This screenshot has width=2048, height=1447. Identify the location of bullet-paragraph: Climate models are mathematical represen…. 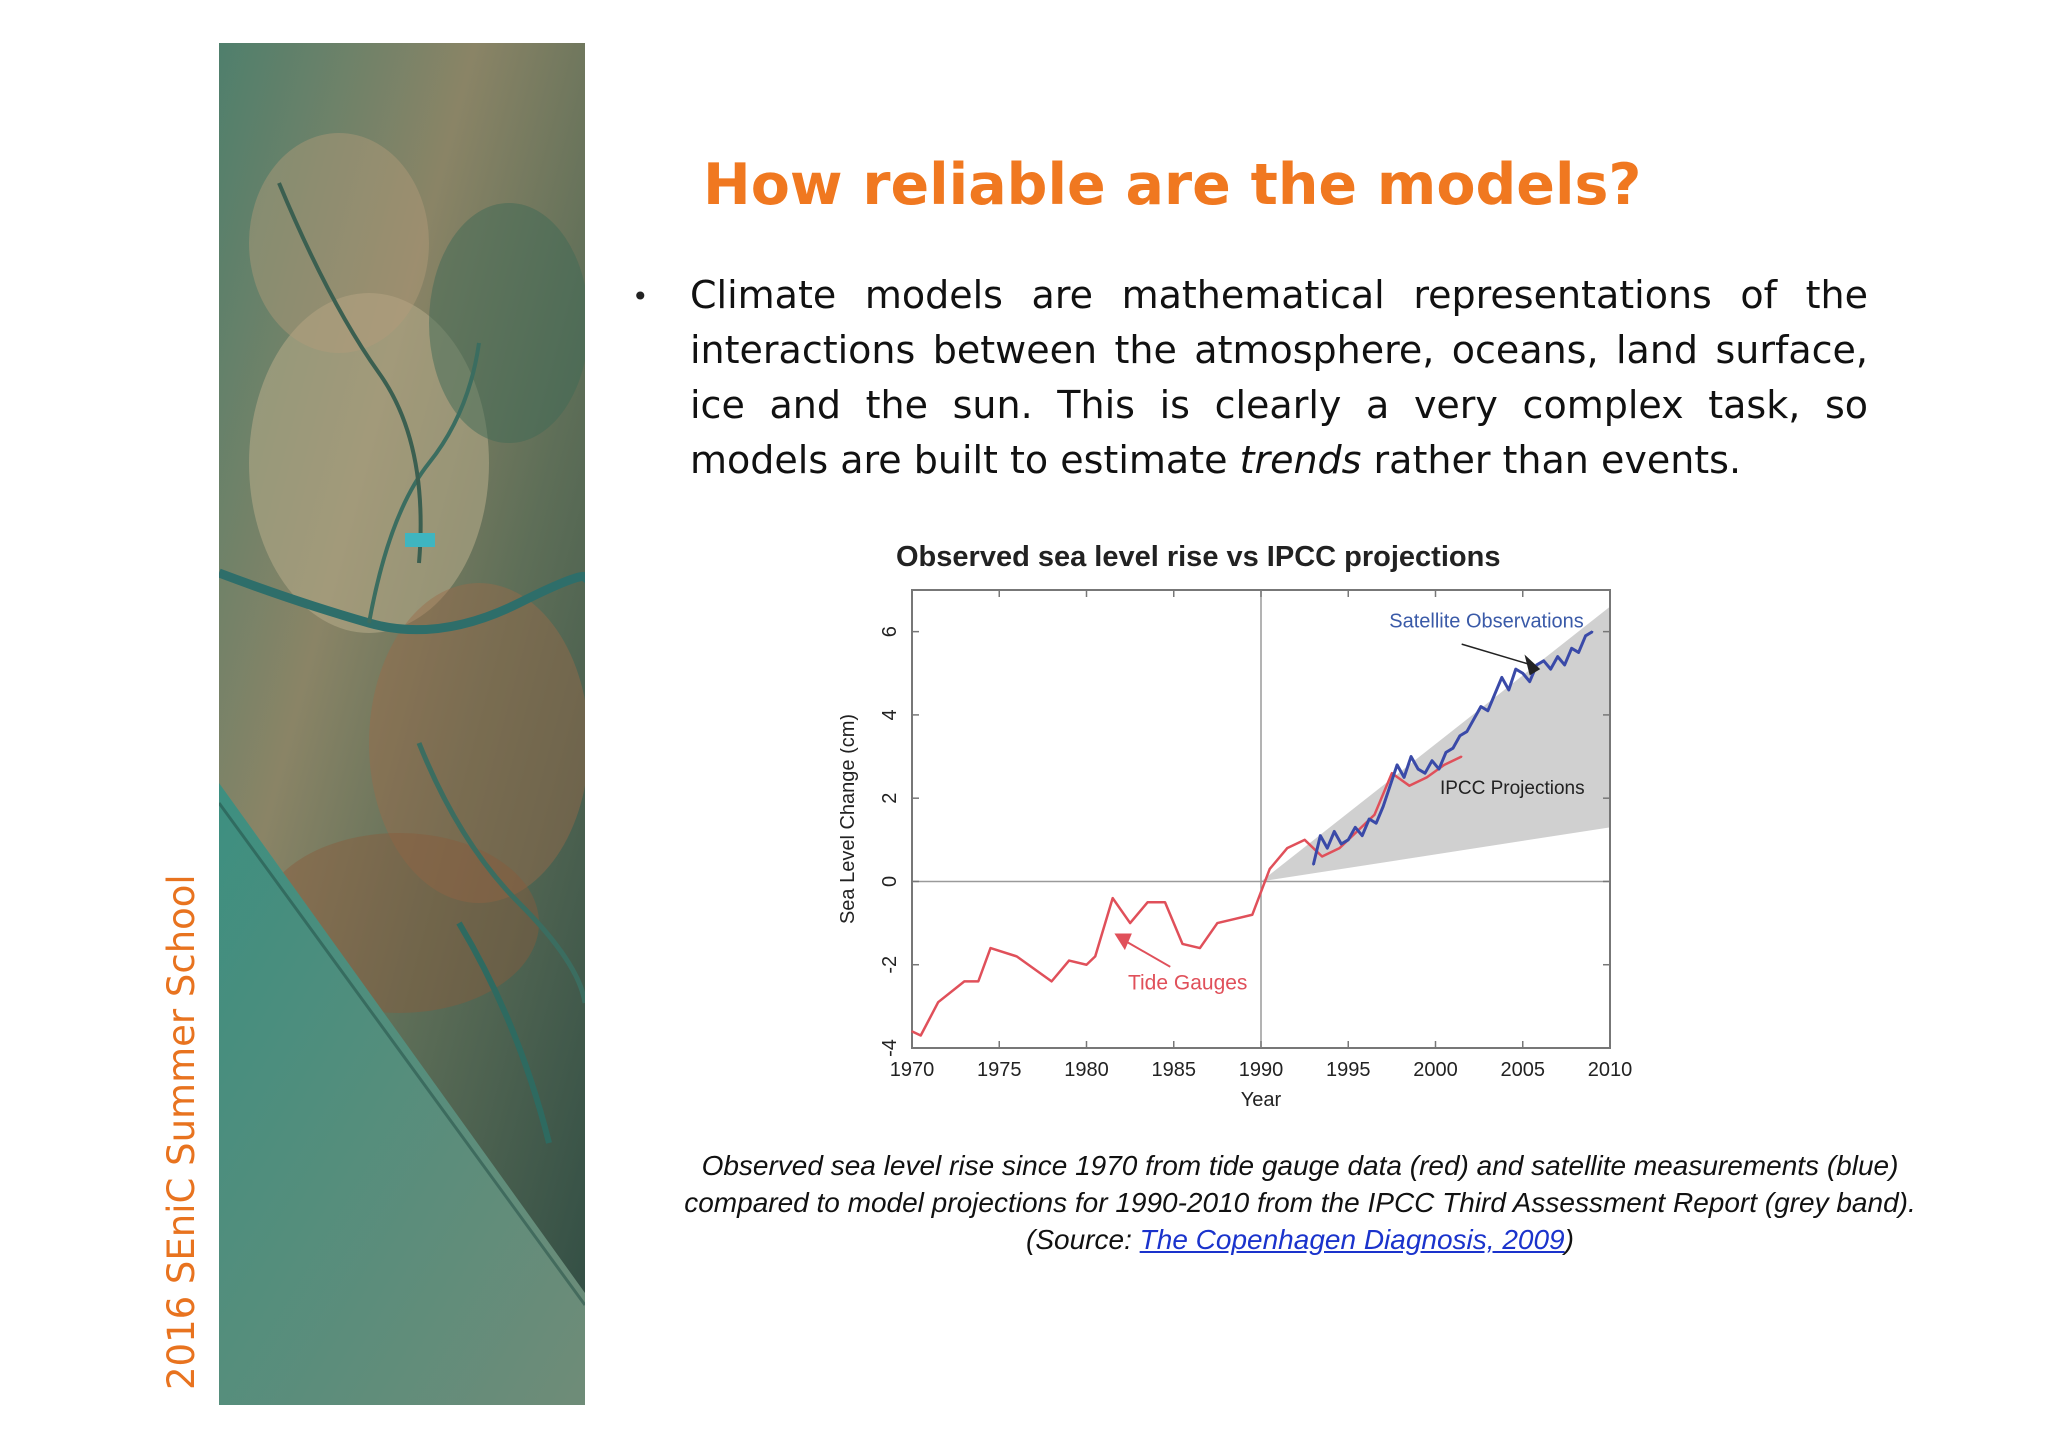
(1279, 378).